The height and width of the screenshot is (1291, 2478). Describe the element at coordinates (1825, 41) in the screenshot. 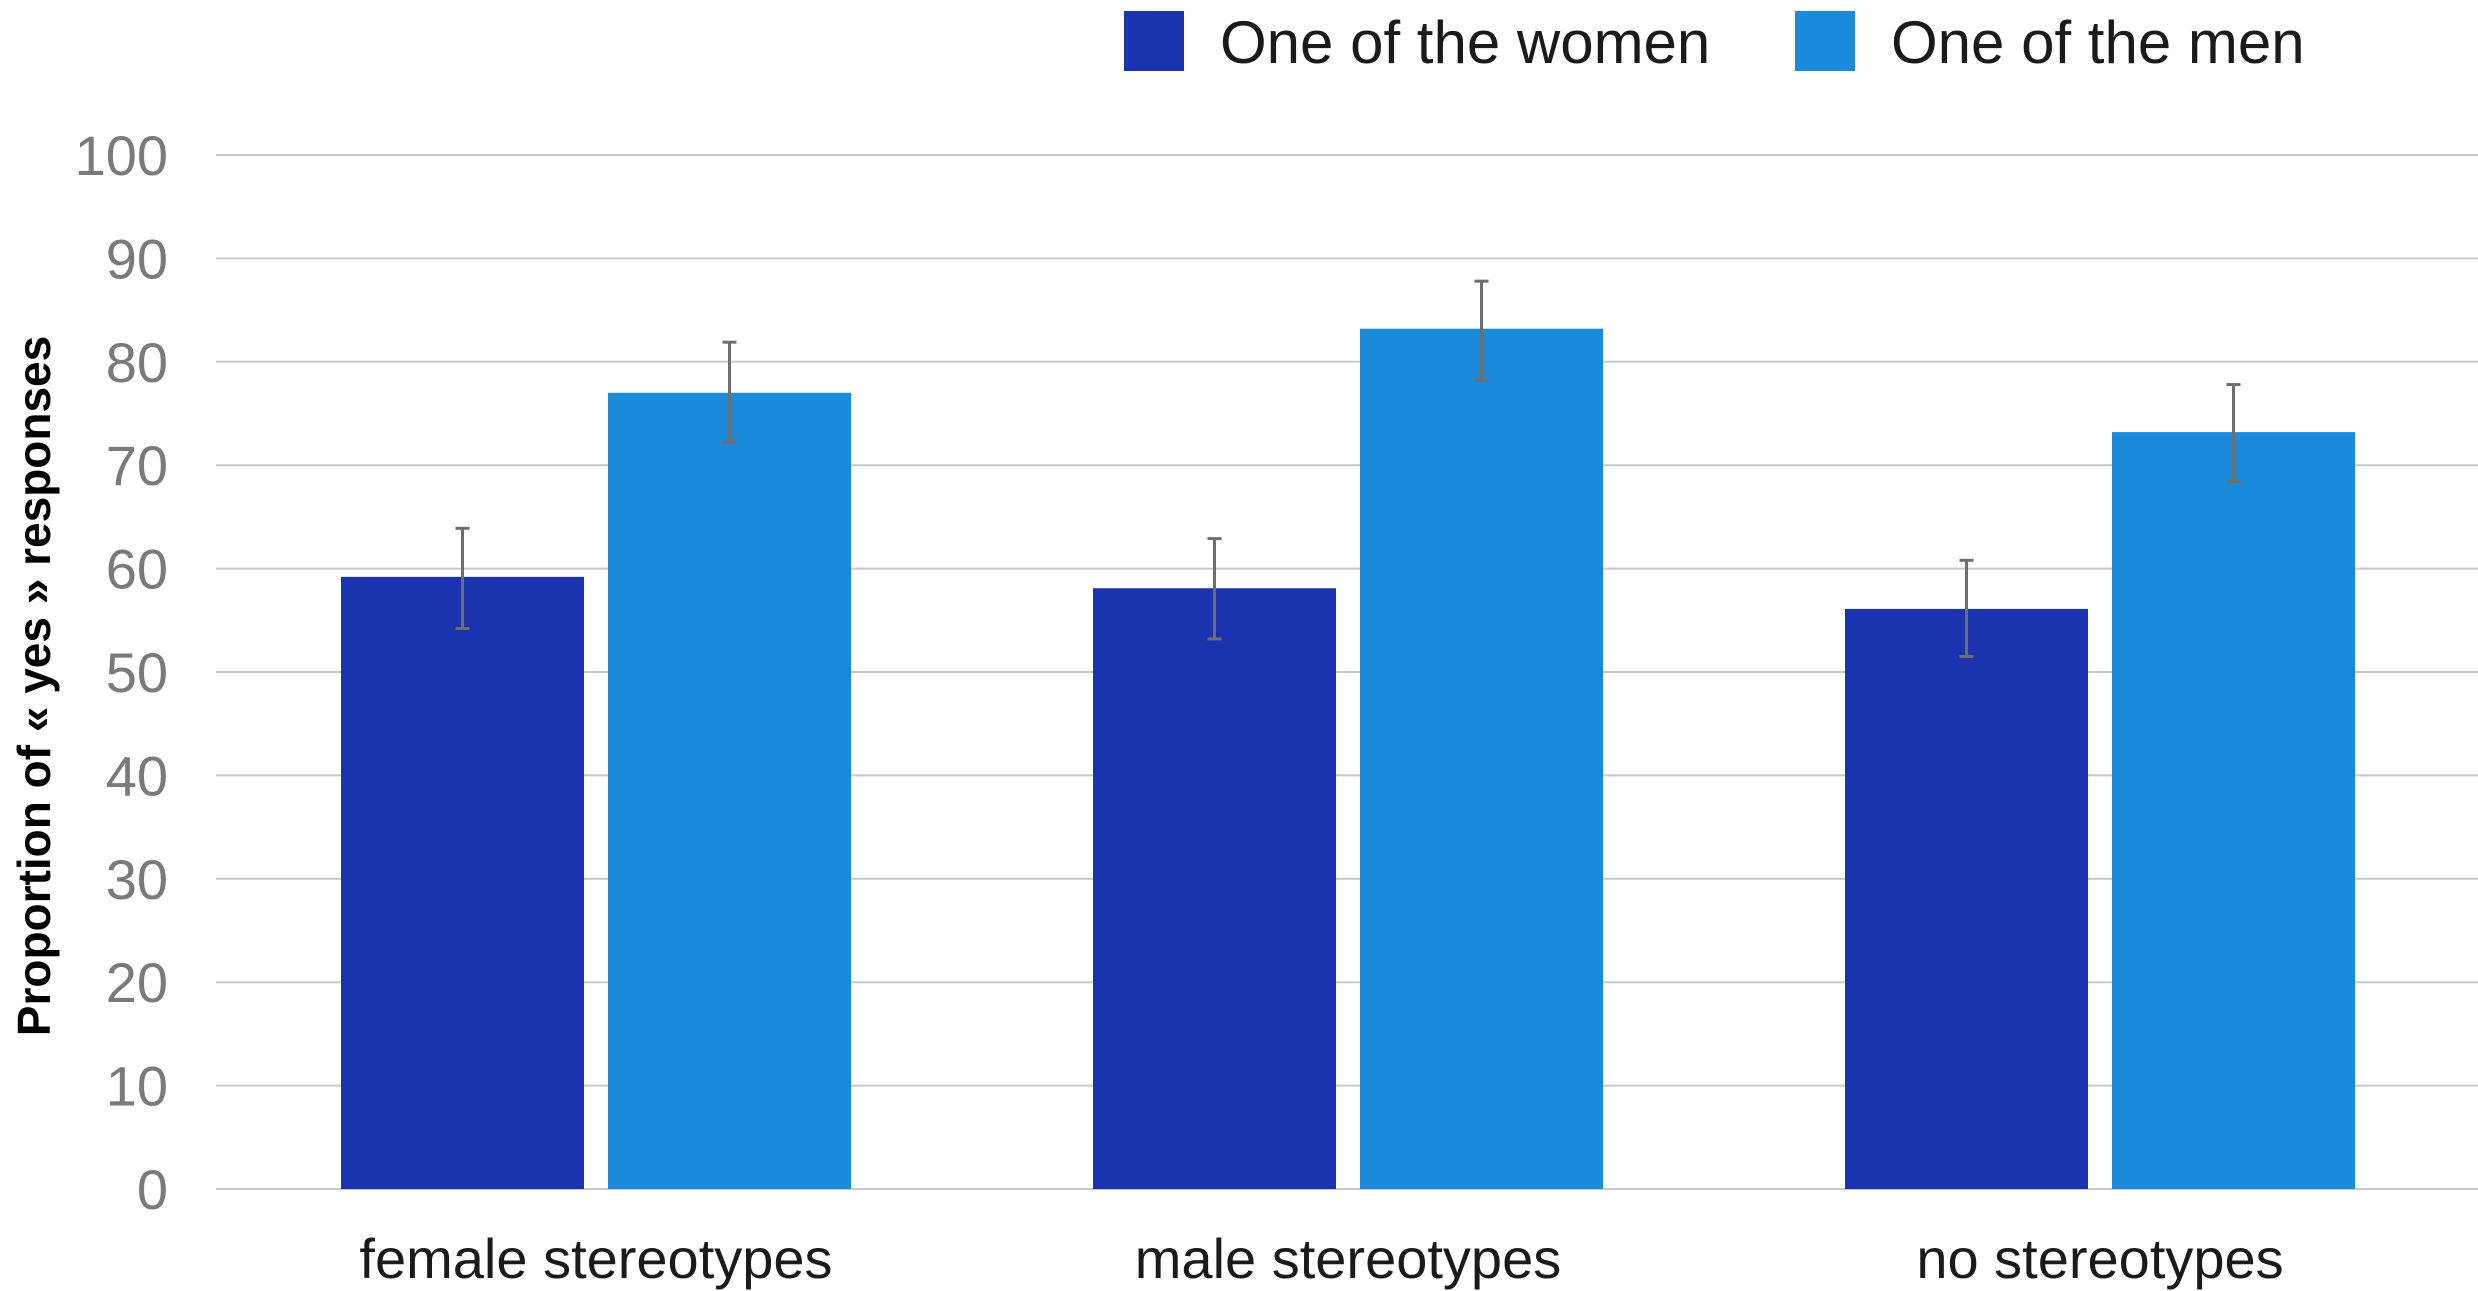

I see `legend-swatch-men` at that location.